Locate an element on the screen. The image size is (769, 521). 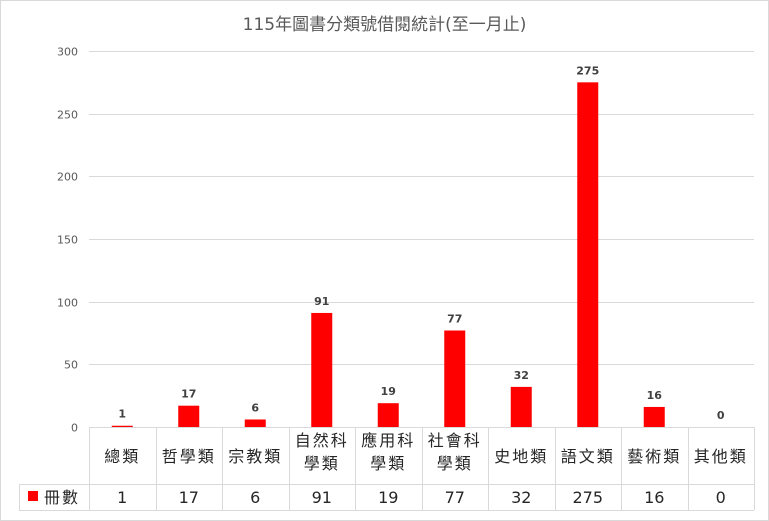
y-axis-ticks: 0 50 100 150 200 250 300 is located at coordinates (67, 240).